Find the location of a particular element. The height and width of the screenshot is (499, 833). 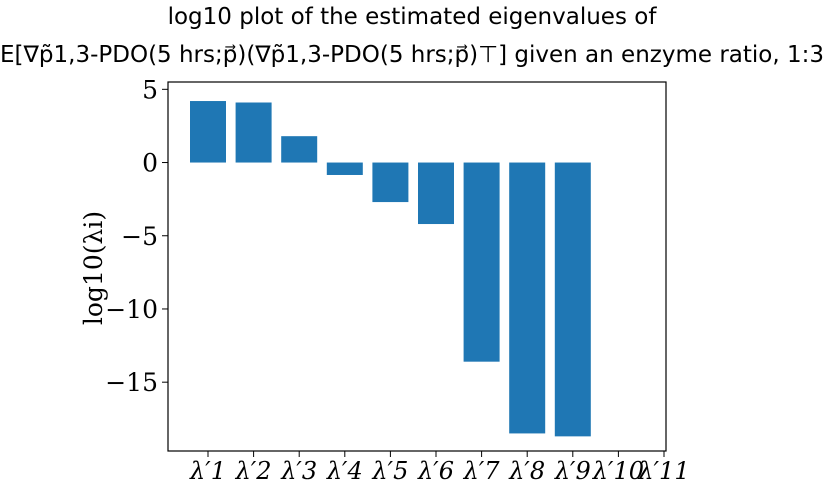

x-tick-label: λ′5 is located at coordinates (389, 471).